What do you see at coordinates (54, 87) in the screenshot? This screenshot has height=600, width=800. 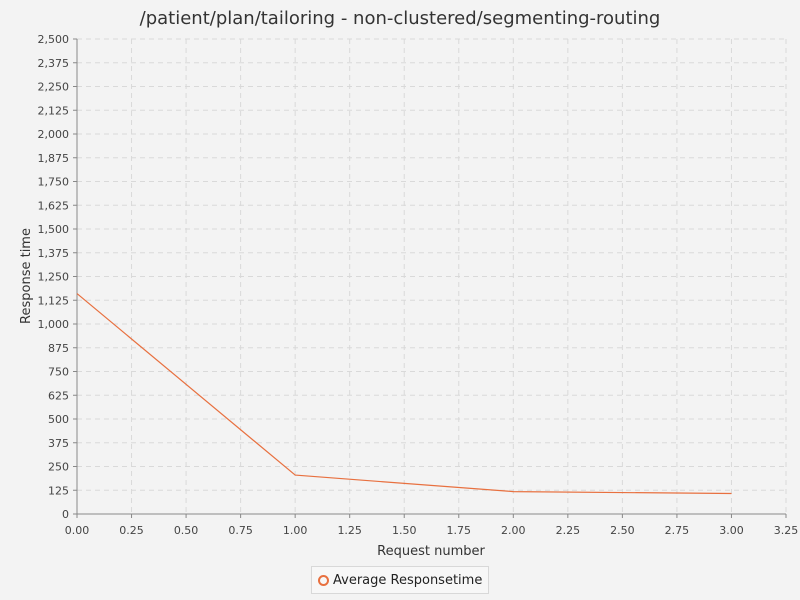 I see `y-tick-label: 2,250` at bounding box center [54, 87].